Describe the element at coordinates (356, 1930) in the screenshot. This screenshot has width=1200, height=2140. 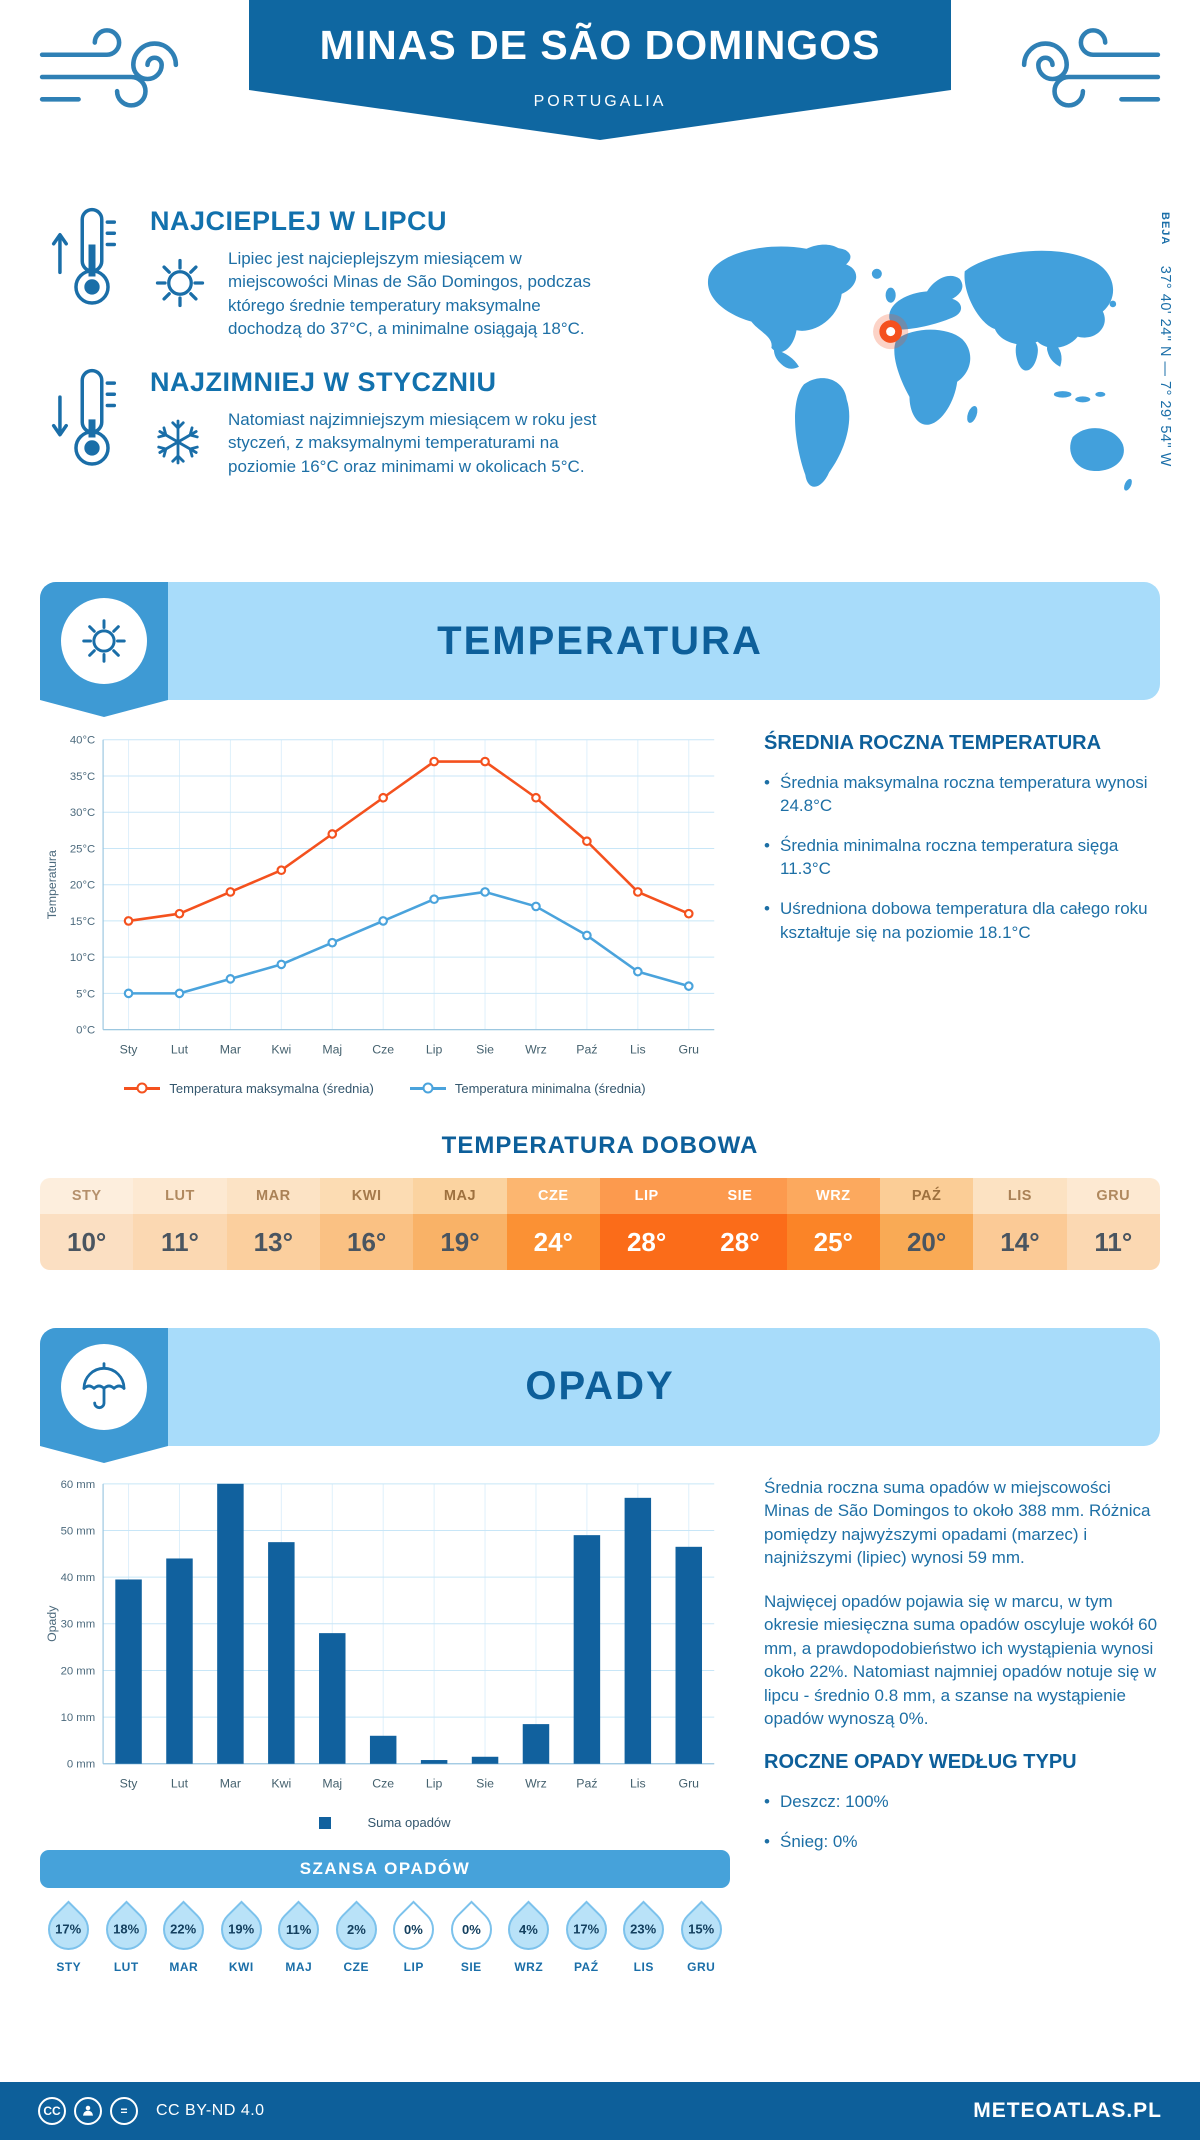
I see `chance-value: 2%` at that location.